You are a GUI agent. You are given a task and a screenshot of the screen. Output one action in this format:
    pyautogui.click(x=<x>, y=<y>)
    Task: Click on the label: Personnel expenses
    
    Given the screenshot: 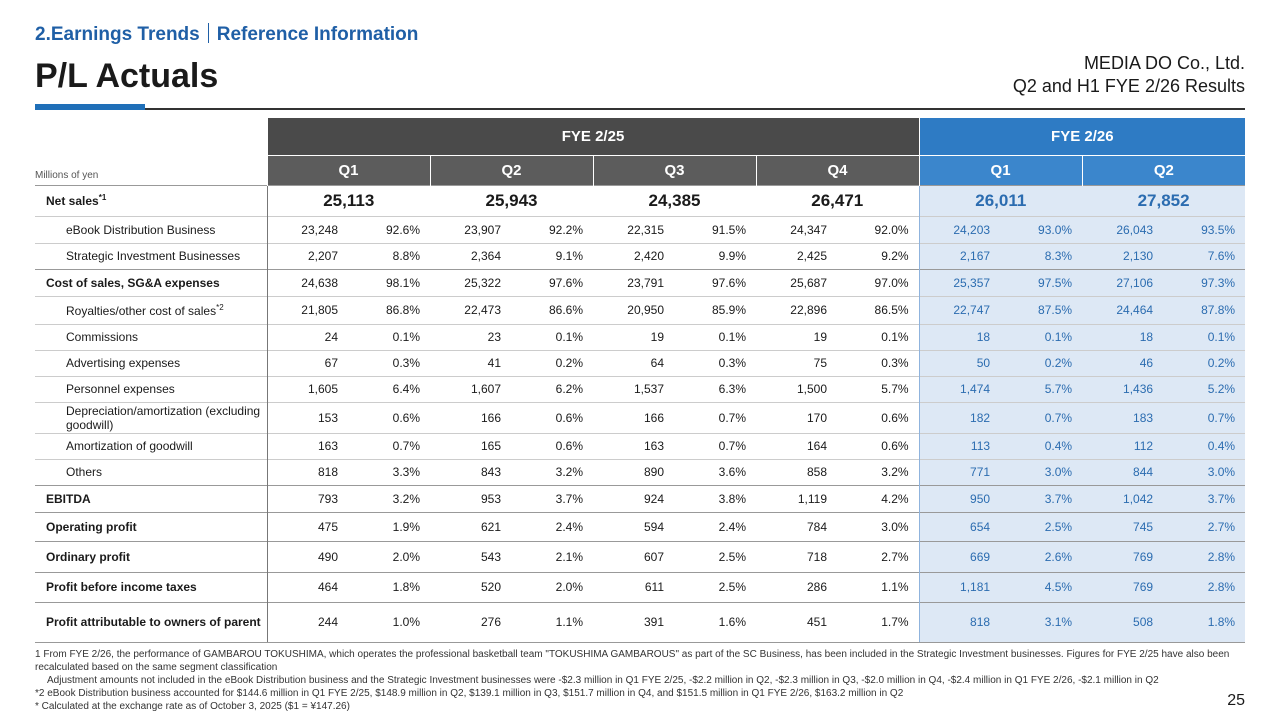 What is the action you would take?
    pyautogui.click(x=120, y=389)
    